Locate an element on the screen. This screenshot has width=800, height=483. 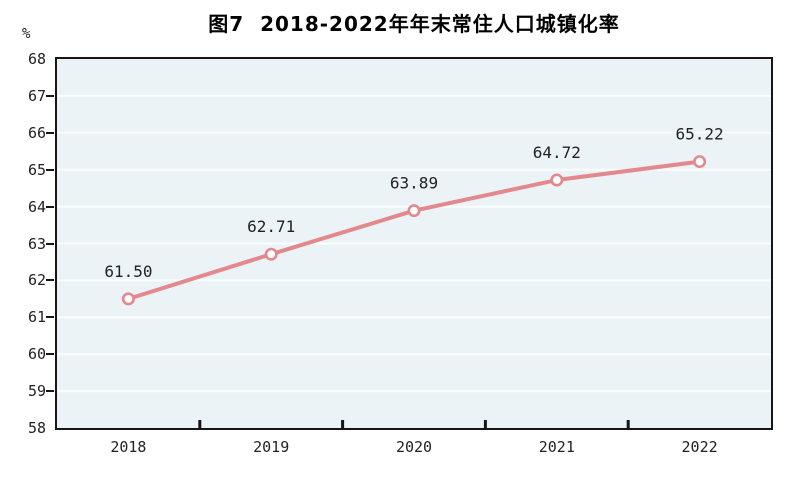
y-tick-label: 64 is located at coordinates (36, 206).